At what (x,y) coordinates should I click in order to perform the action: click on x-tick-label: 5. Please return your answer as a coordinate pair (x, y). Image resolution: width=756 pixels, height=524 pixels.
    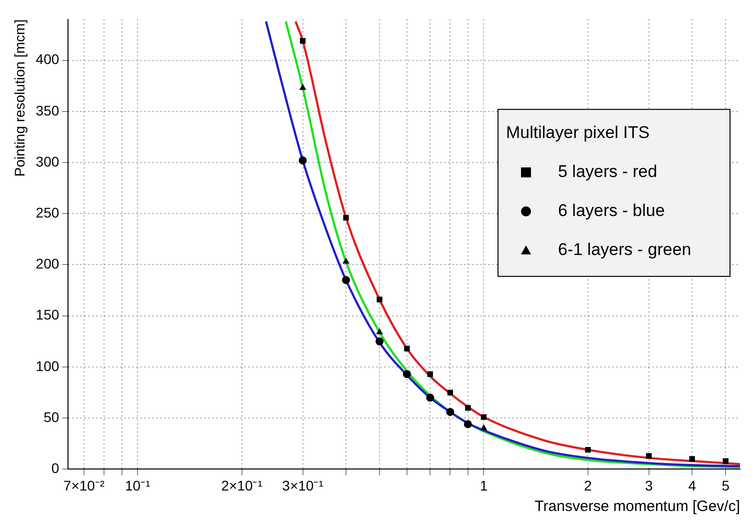
    Looking at the image, I should click on (726, 485).